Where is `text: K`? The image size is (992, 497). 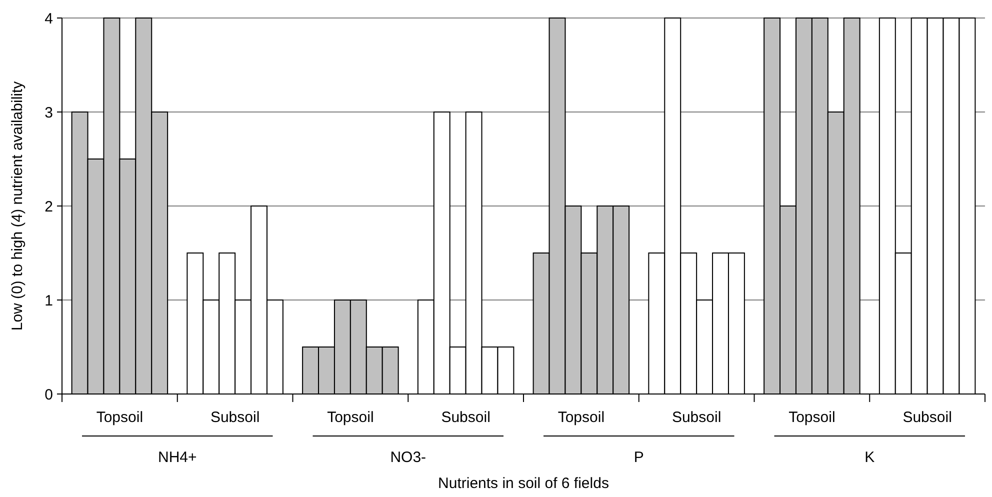
text: K is located at coordinates (869, 457).